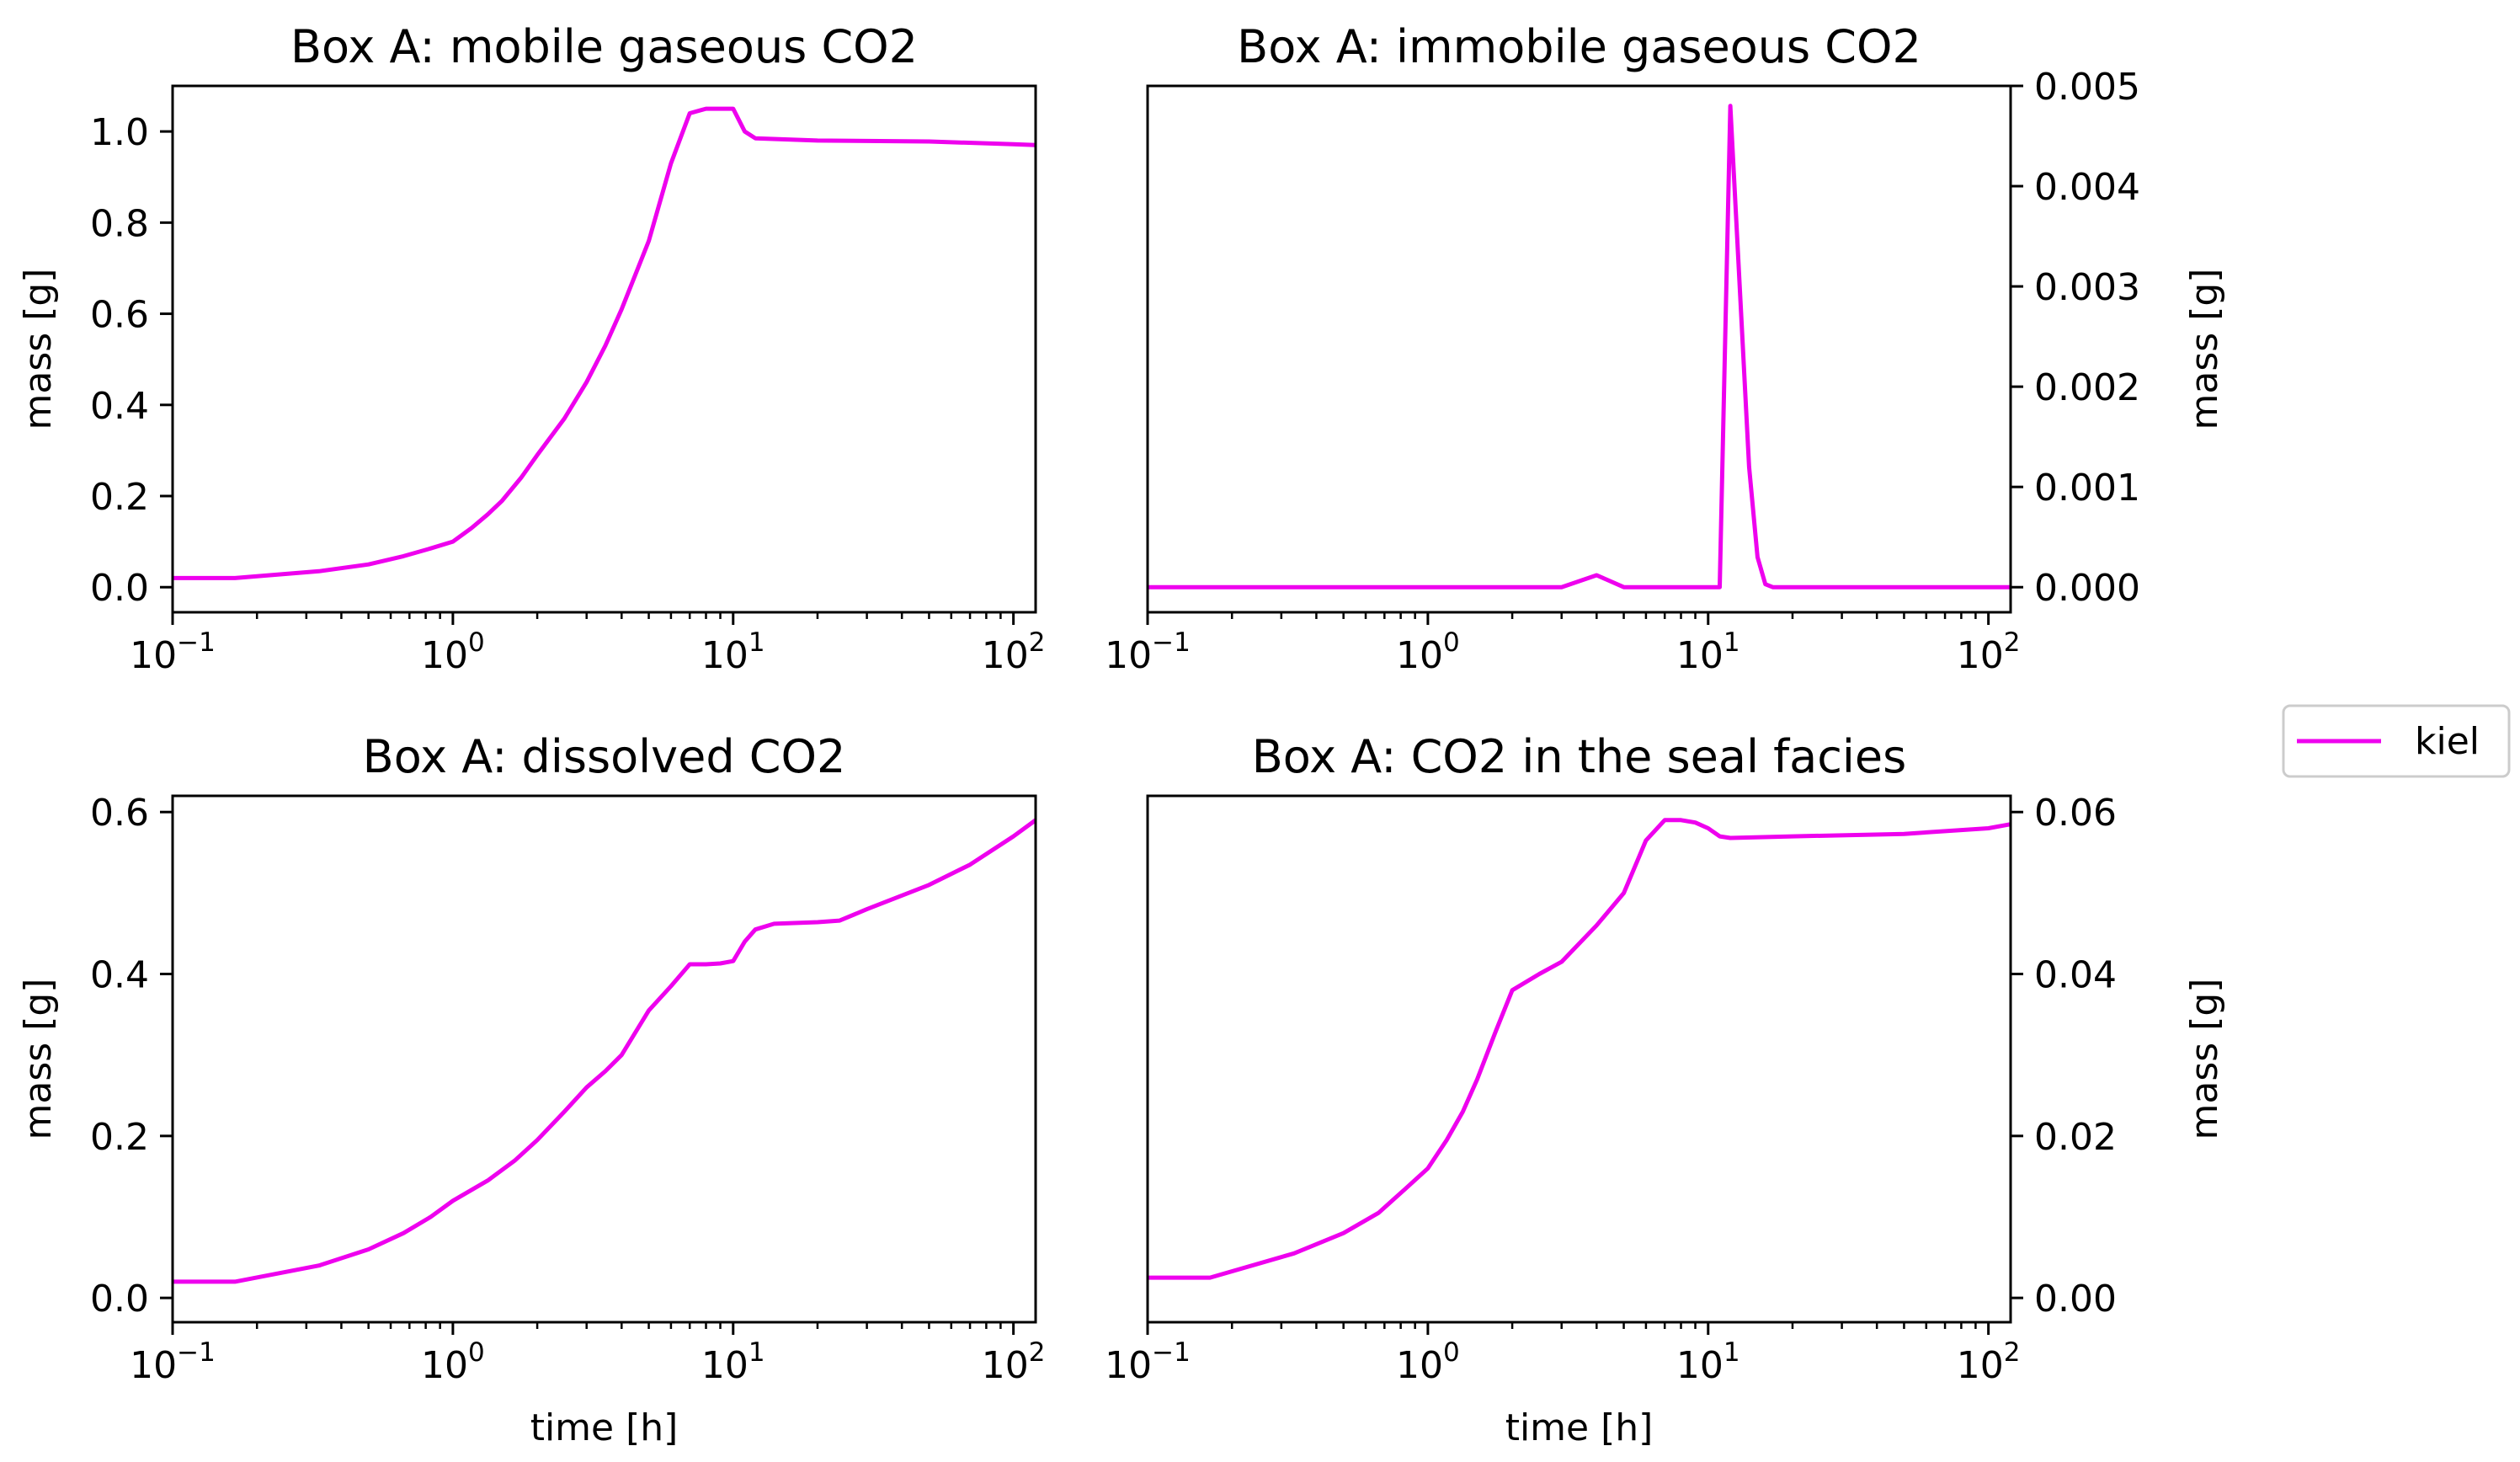 This screenshot has height=1462, width=2520. Describe the element at coordinates (2075, 1137) in the screenshot. I see `y-tick-label: 0.02` at that location.